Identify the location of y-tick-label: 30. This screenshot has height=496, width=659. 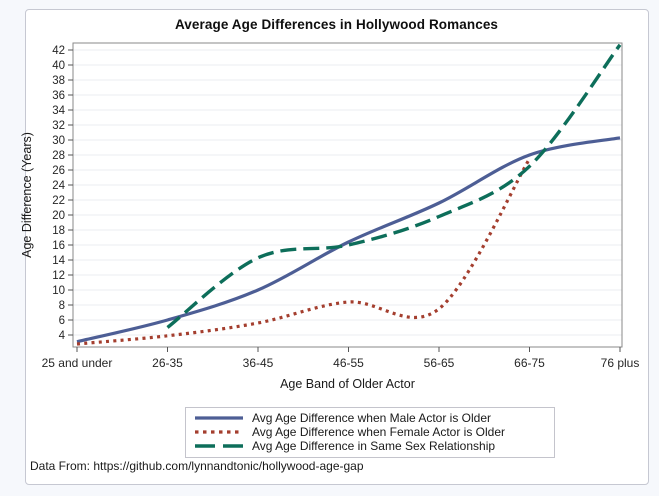
(58, 141).